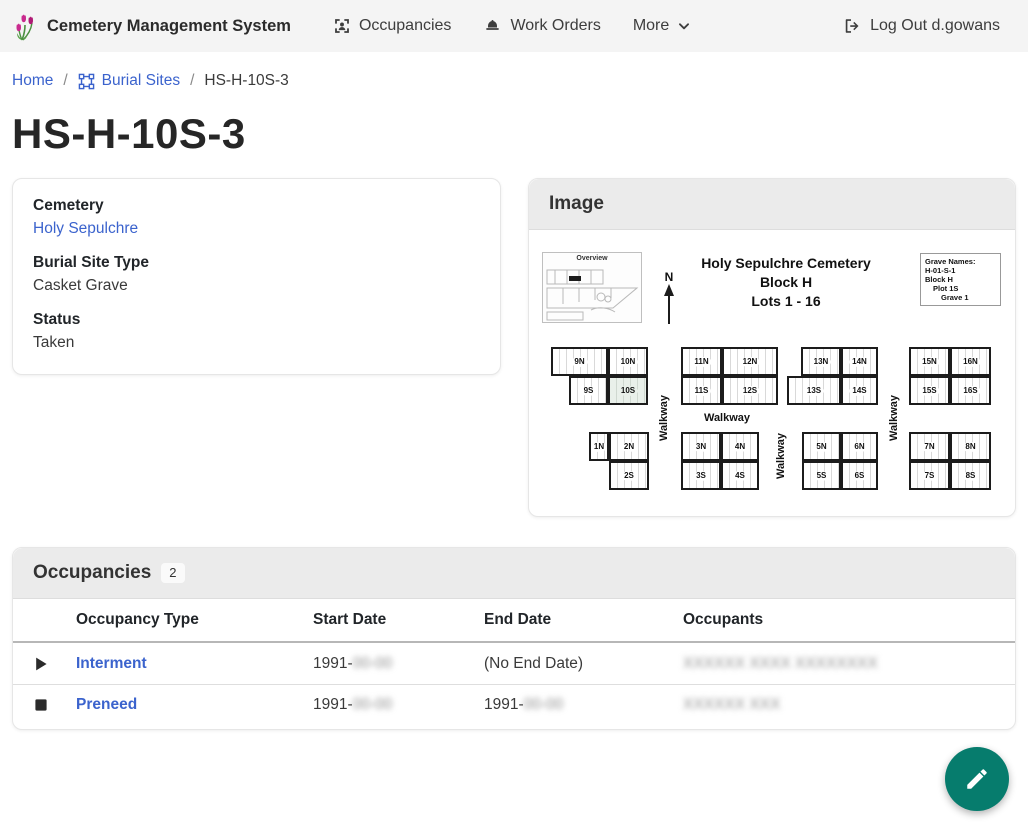  I want to click on column-header-end-date: End Date, so click(518, 619).